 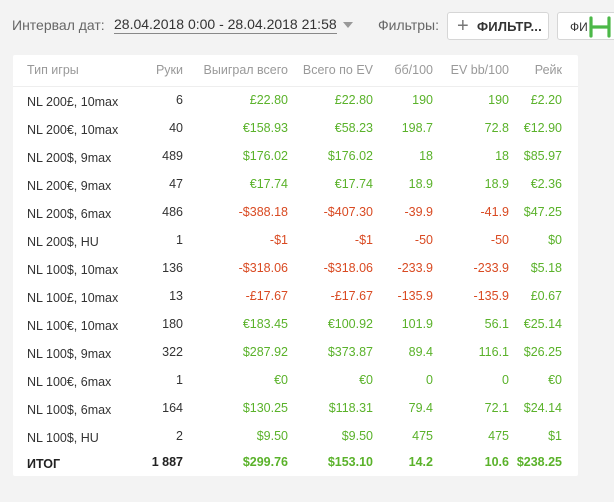 What do you see at coordinates (543, 71) in the screenshot?
I see `col-header-rake: Рейк` at bounding box center [543, 71].